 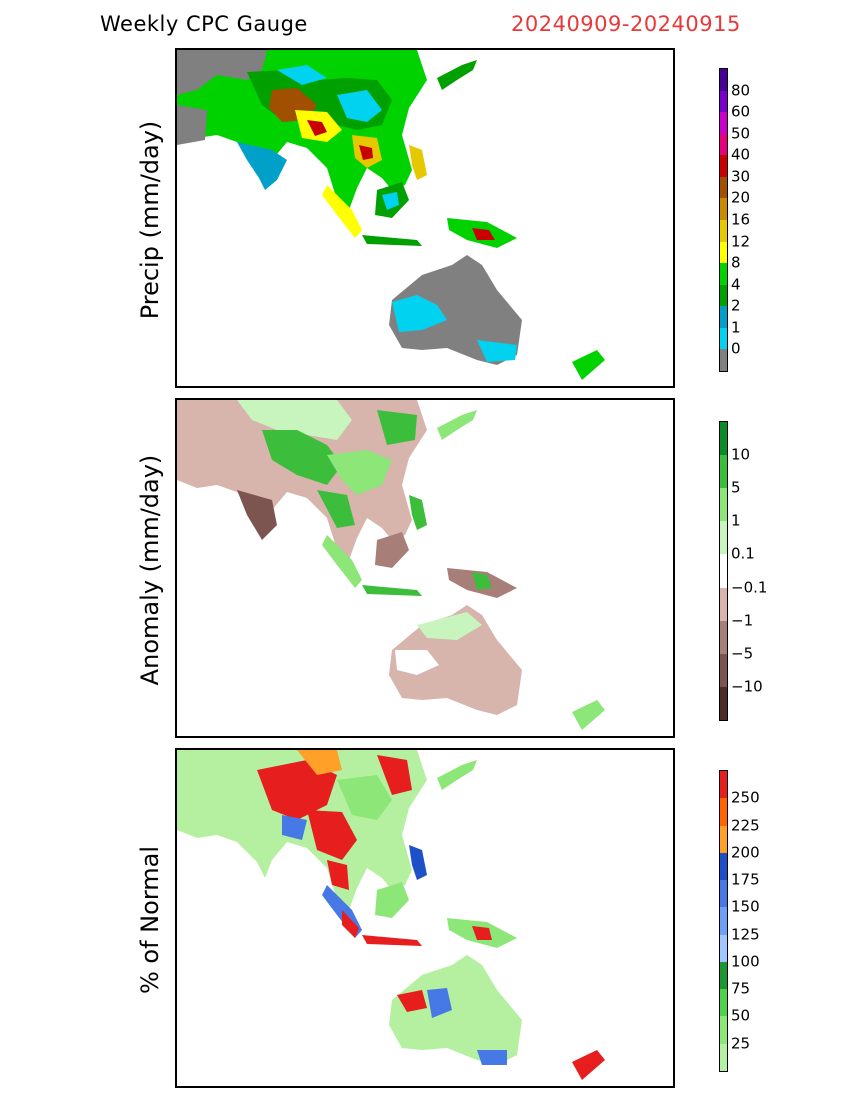 What do you see at coordinates (455, 310) in the screenshot?
I see `australia-land` at bounding box center [455, 310].